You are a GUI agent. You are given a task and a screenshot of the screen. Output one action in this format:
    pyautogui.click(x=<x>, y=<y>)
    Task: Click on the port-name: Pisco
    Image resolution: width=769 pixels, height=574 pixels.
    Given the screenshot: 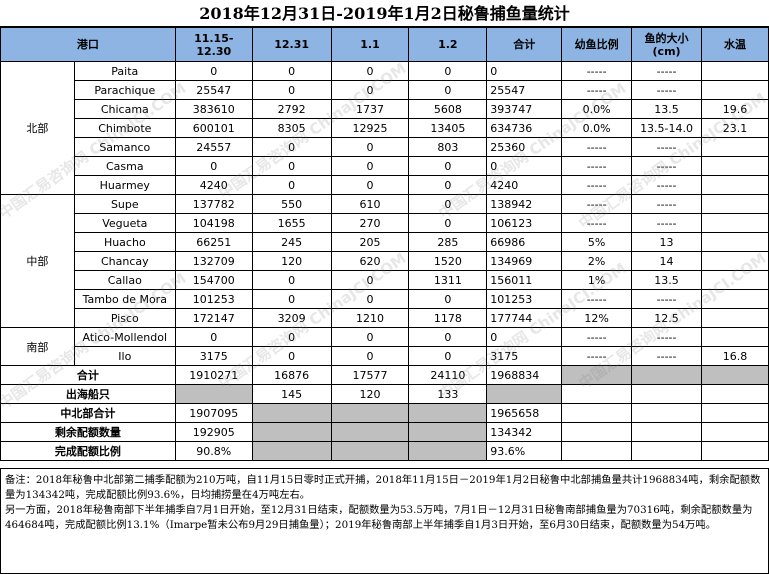 What is the action you would take?
    pyautogui.click(x=124, y=318)
    